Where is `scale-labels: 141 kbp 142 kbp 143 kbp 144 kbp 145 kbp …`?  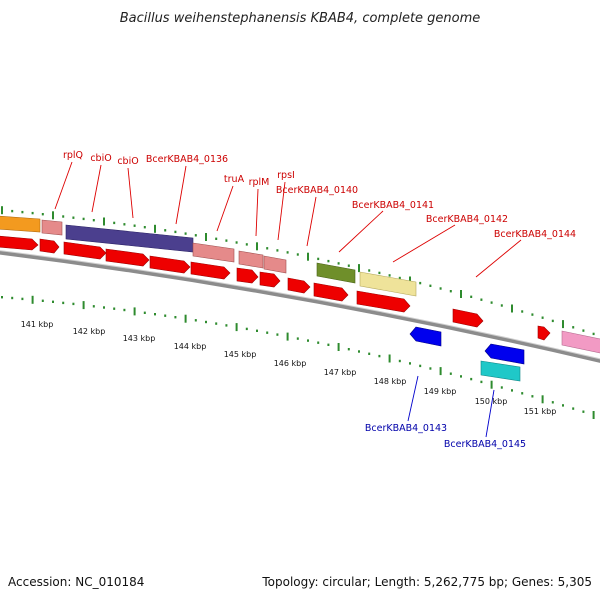 scale-labels: 141 kbp 142 kbp 143 kbp 144 kbp 145 kbp … is located at coordinates (289, 368).